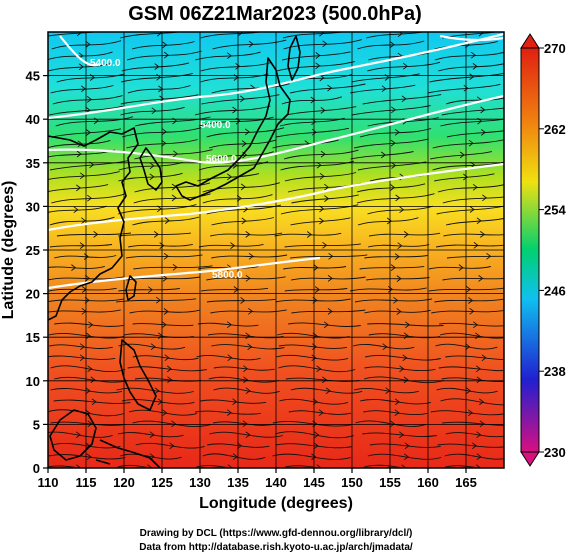 This screenshot has width=566, height=554. What do you see at coordinates (552, 250) in the screenshot?
I see `colorbar-ticks: 270 262 254 246 238 230` at bounding box center [552, 250].